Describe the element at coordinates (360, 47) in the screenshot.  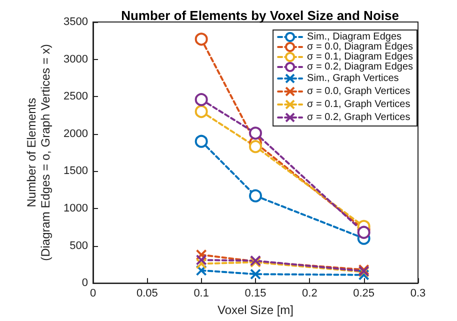
I see `legend-label: σ = 0.0, Diagram Edges` at that location.